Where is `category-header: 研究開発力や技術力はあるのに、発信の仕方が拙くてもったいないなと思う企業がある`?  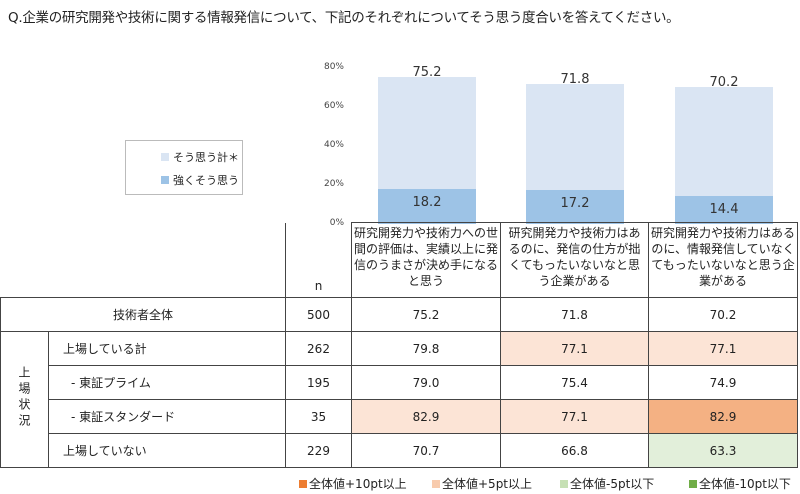 category-header: 研究開発力や技術力はあるのに、発信の仕方が拙くてもったいないなと思う企業がある is located at coordinates (574, 260).